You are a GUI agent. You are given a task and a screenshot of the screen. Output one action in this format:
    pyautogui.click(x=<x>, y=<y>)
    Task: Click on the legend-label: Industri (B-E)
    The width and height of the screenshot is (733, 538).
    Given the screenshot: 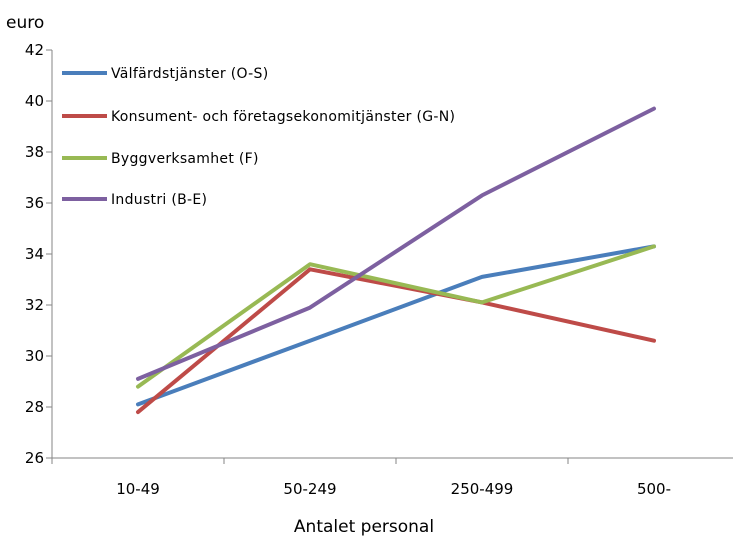 What is the action you would take?
    pyautogui.click(x=159, y=200)
    